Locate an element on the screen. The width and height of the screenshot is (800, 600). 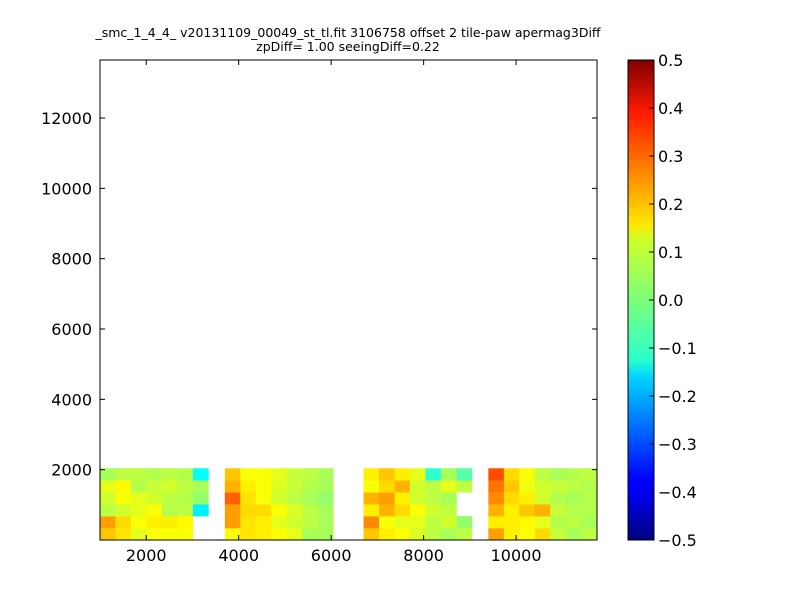
chart-subtitle: zpDiff= 1.00 seeingDiff=0.22 is located at coordinates (348, 46).